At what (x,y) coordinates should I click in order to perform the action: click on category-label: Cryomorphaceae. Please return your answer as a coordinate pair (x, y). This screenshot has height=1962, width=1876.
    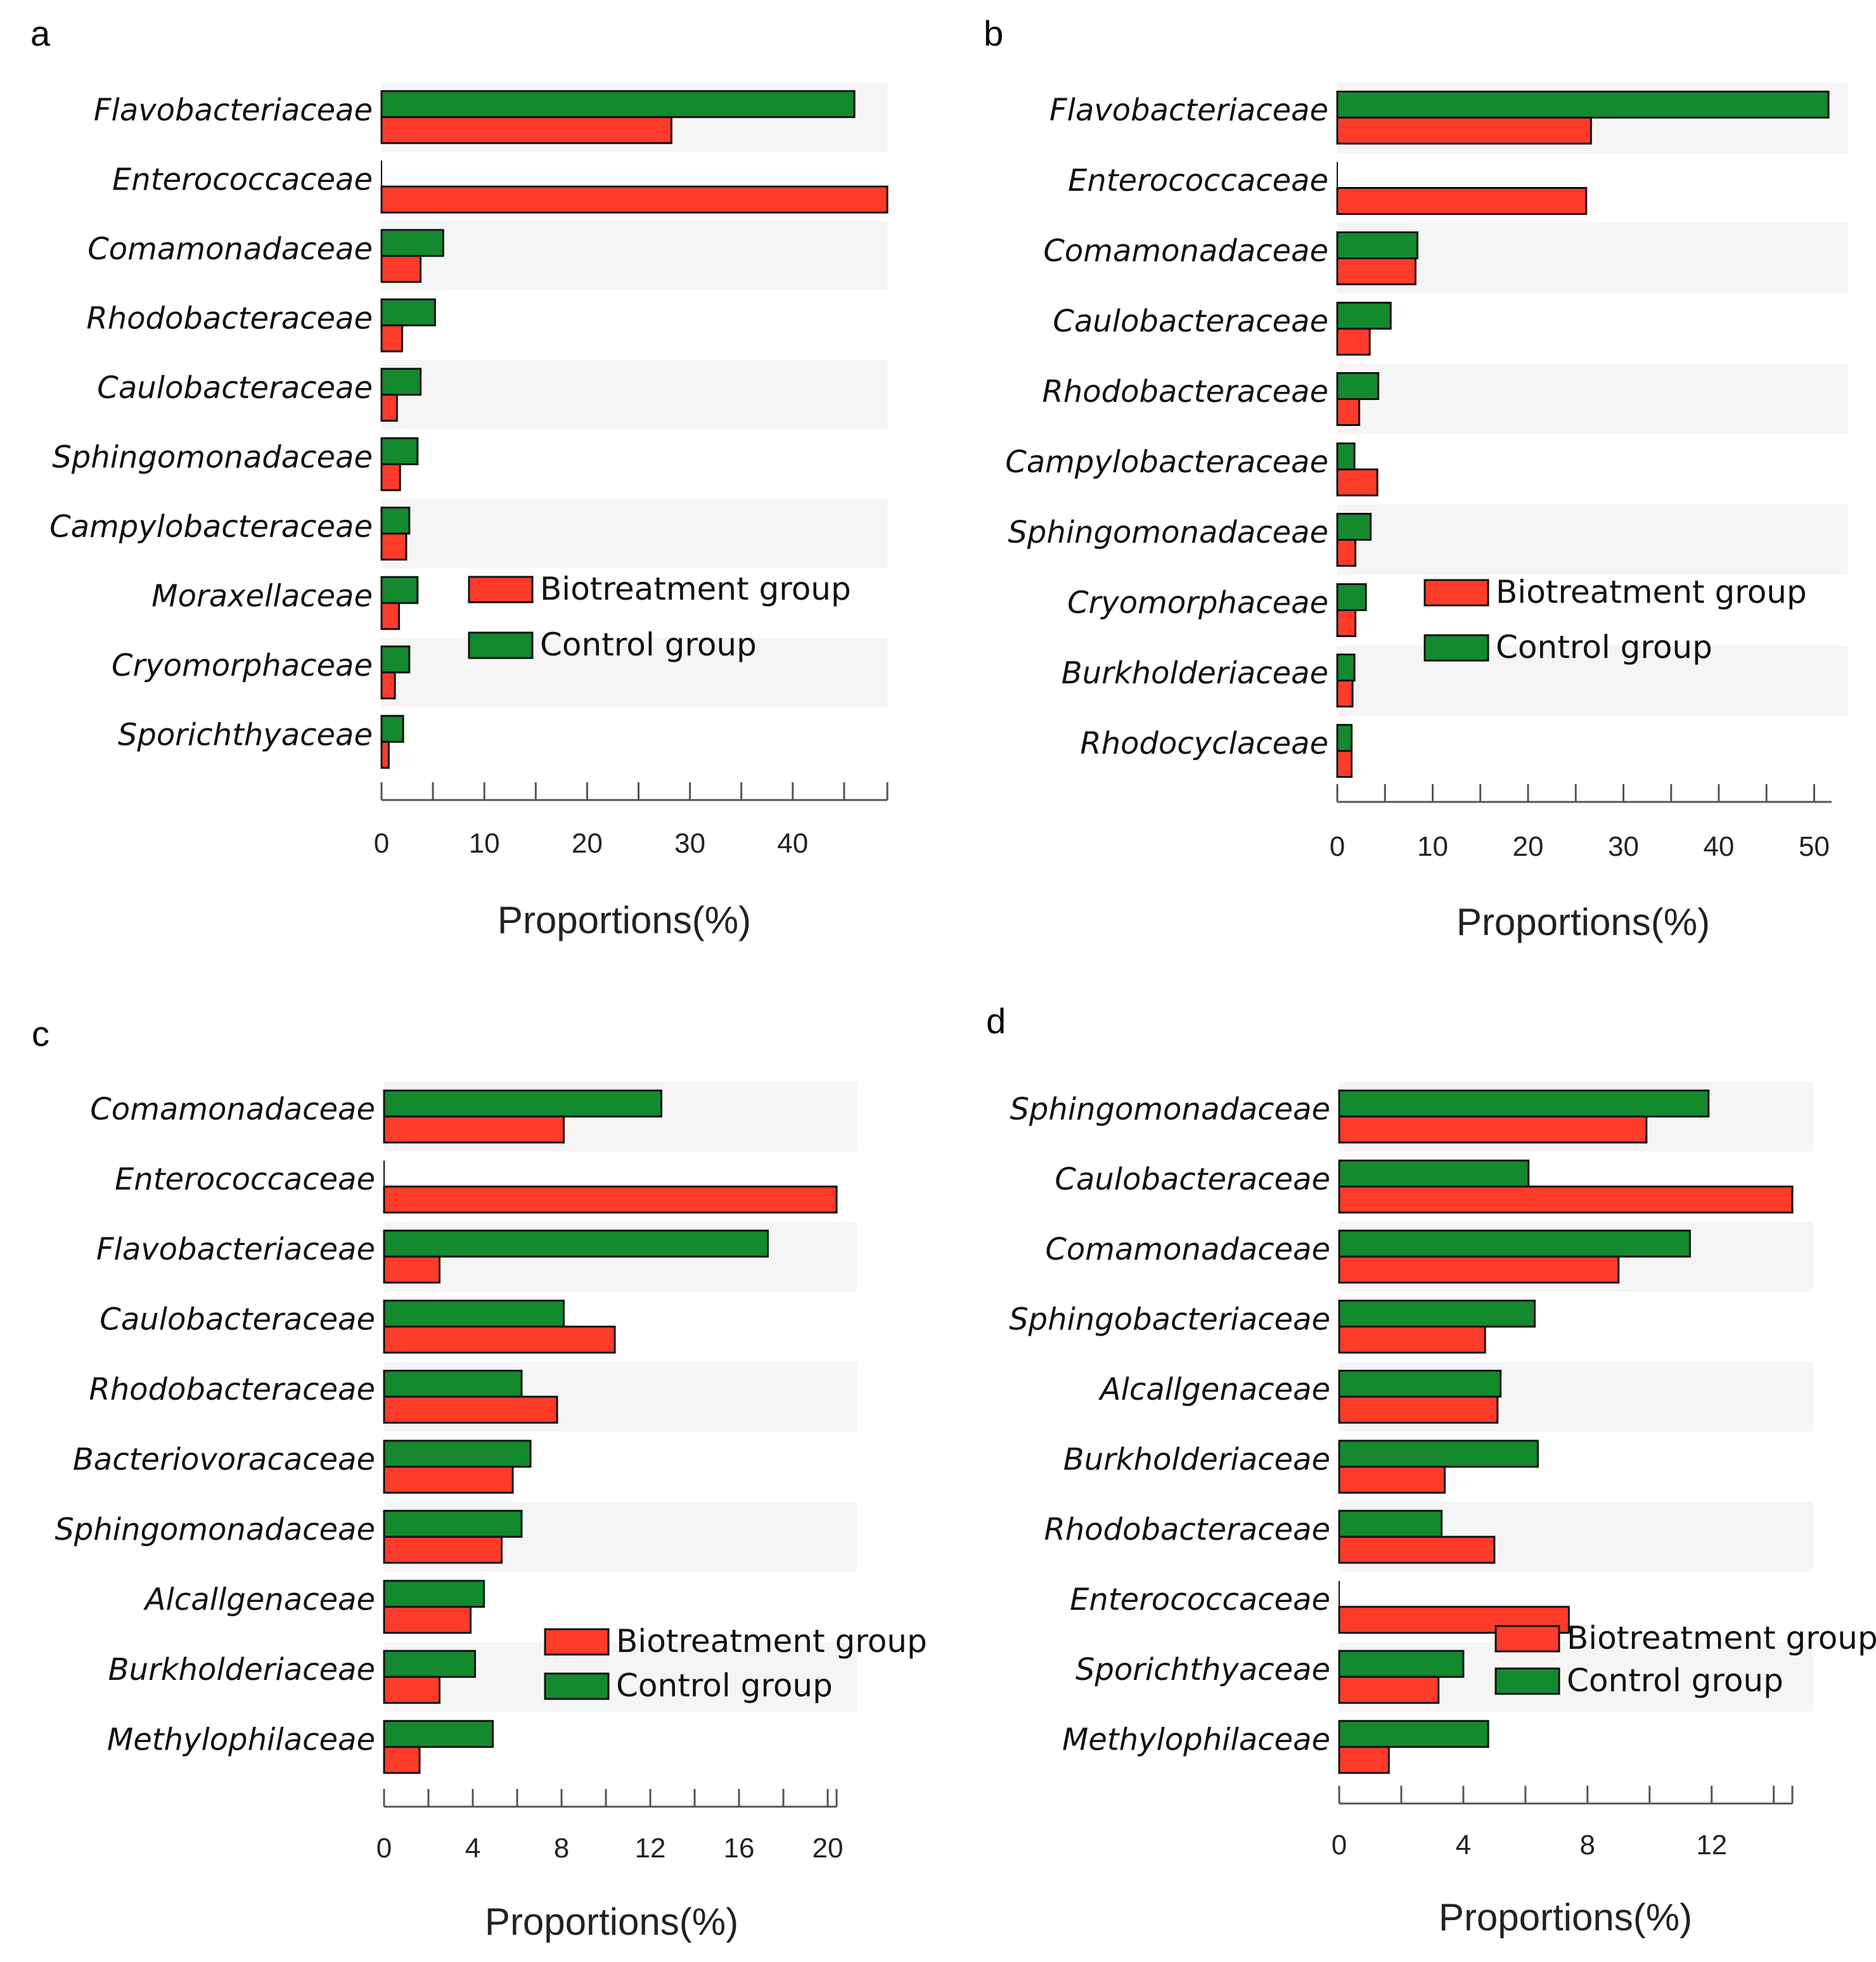
    Looking at the image, I should click on (242, 665).